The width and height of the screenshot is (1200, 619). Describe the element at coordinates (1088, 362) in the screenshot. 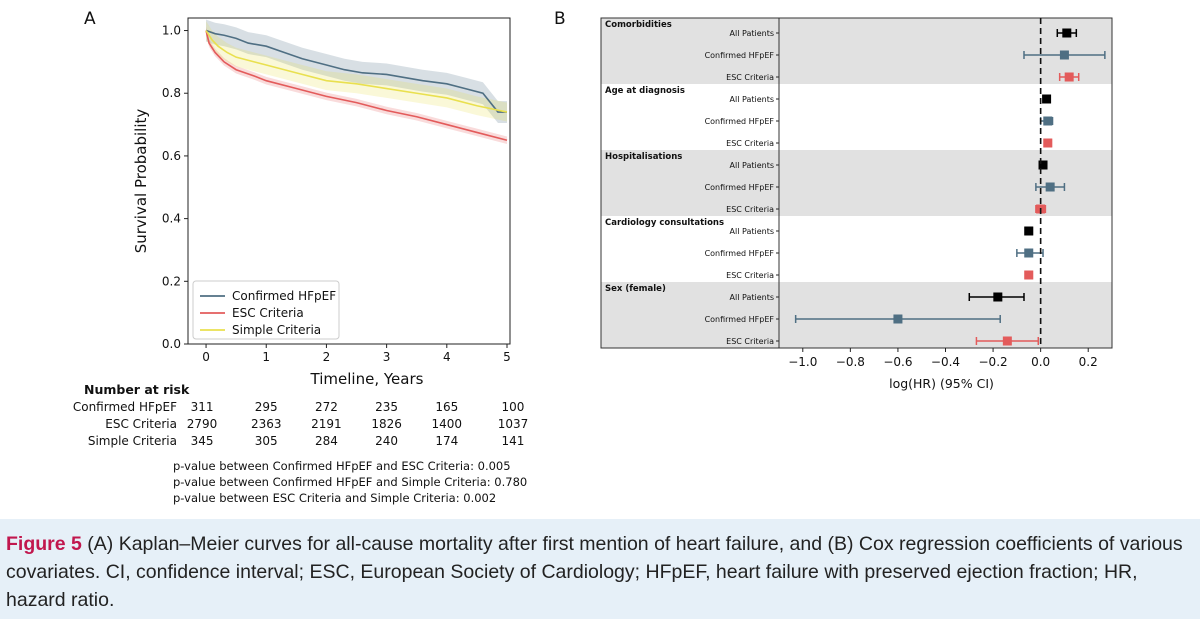

I see `forest-x-tick-label: 0.2` at that location.